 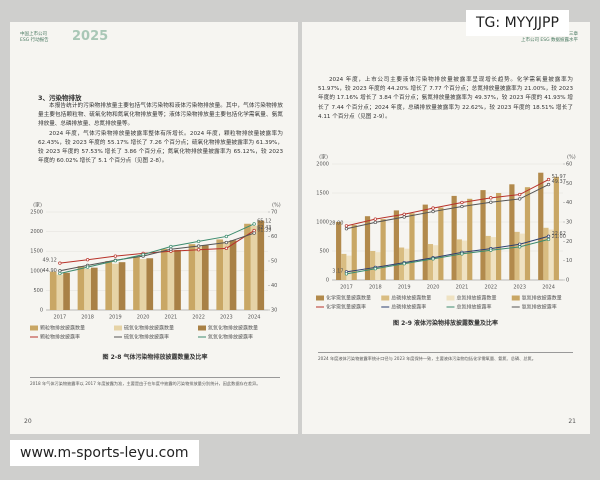 I want to click on y2-tick-label: 10, so click(x=569, y=261).